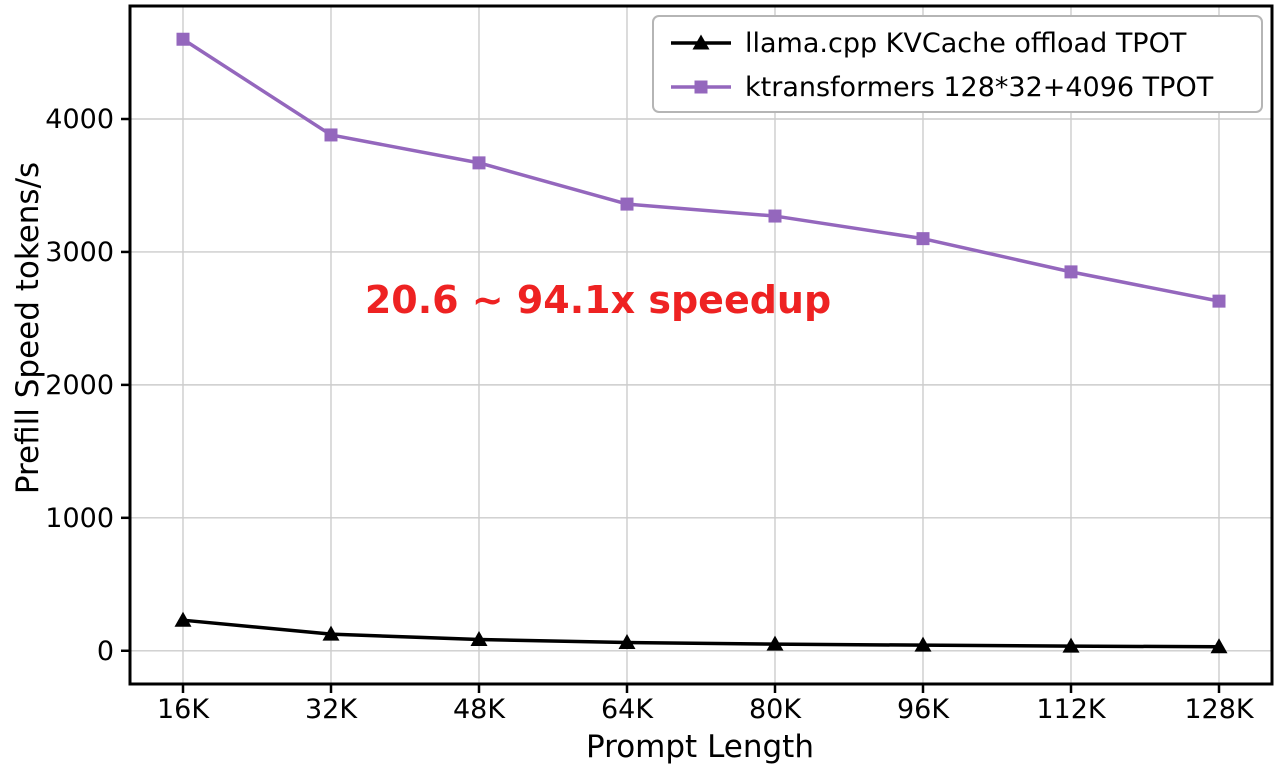 This screenshot has width=1280, height=770. What do you see at coordinates (627, 709) in the screenshot?
I see `x-tick-label: 64K` at bounding box center [627, 709].